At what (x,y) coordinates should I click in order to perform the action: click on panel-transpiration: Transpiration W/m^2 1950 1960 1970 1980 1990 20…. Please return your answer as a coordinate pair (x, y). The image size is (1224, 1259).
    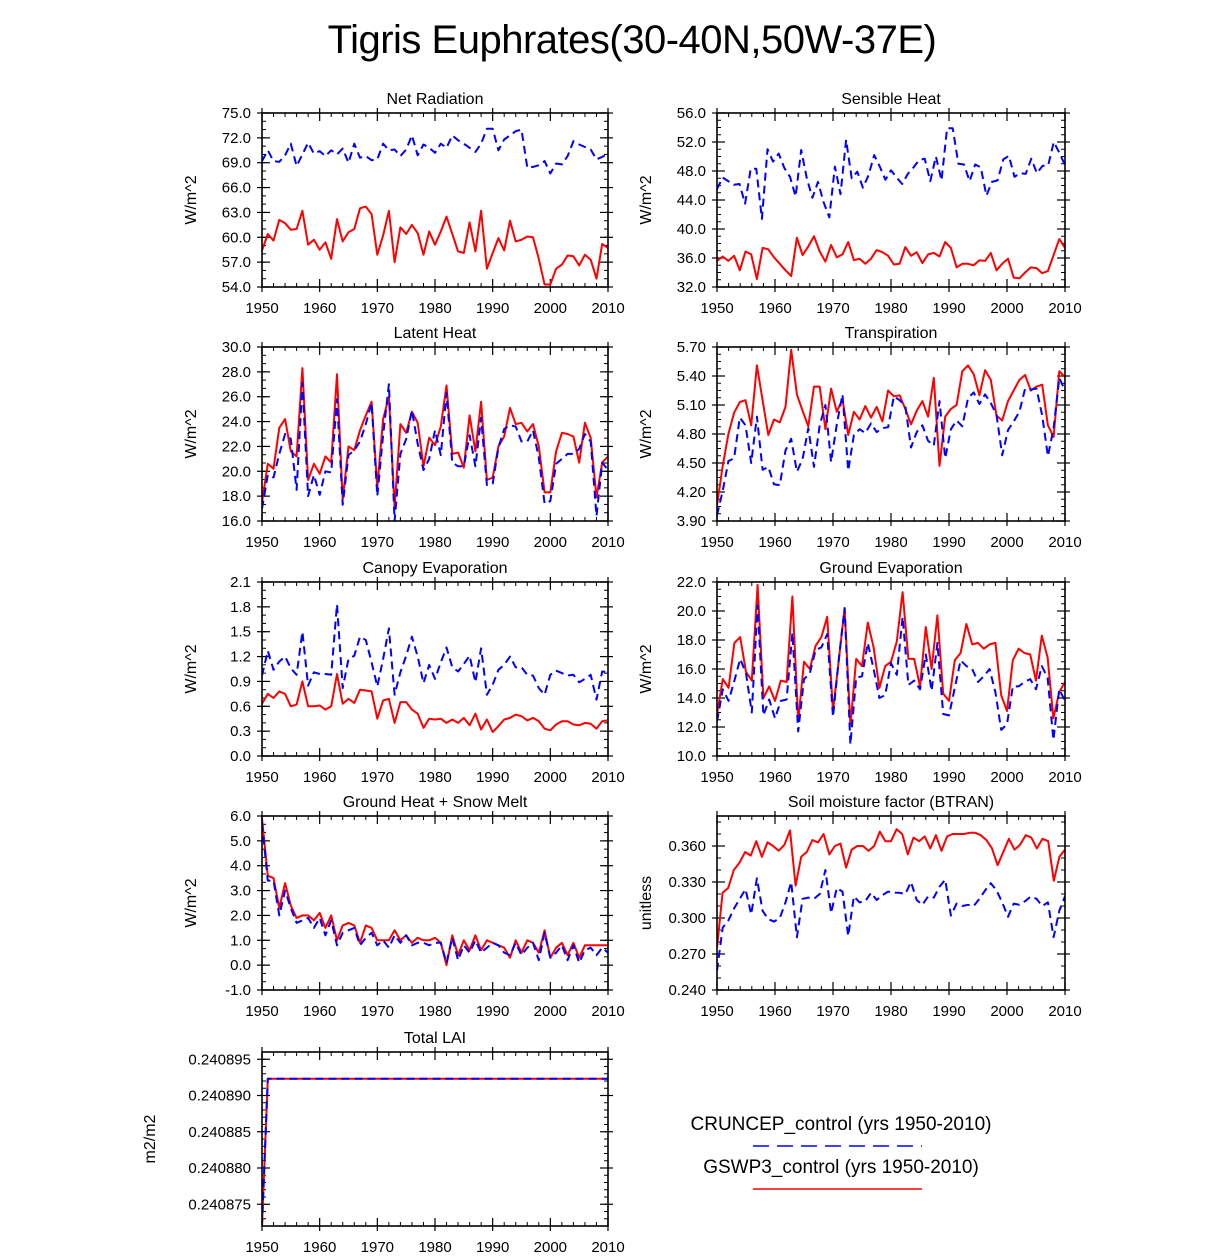
    Looking at the image, I should click on (860, 438).